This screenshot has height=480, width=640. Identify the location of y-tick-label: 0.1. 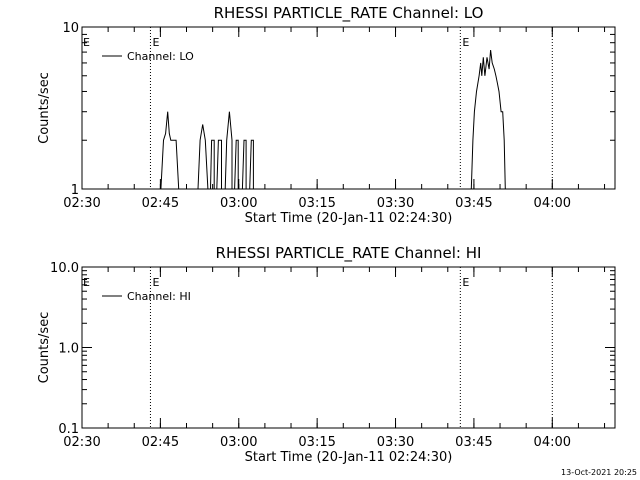
(68, 429).